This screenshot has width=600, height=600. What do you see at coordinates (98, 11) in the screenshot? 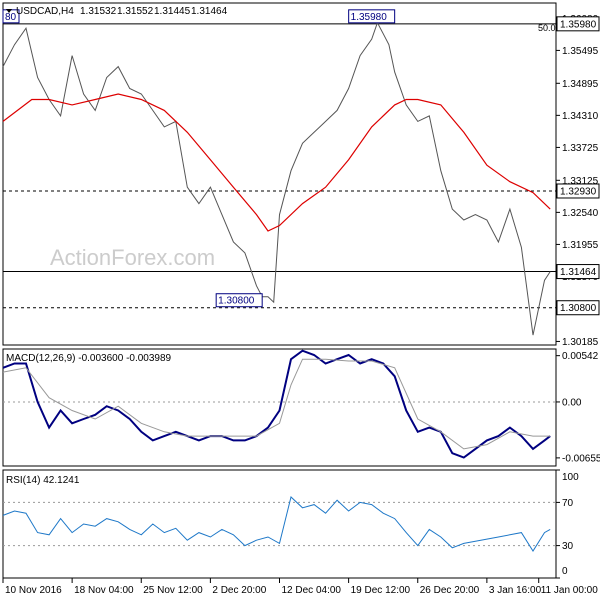
I see `ohlc-open: 1.31532` at bounding box center [98, 11].